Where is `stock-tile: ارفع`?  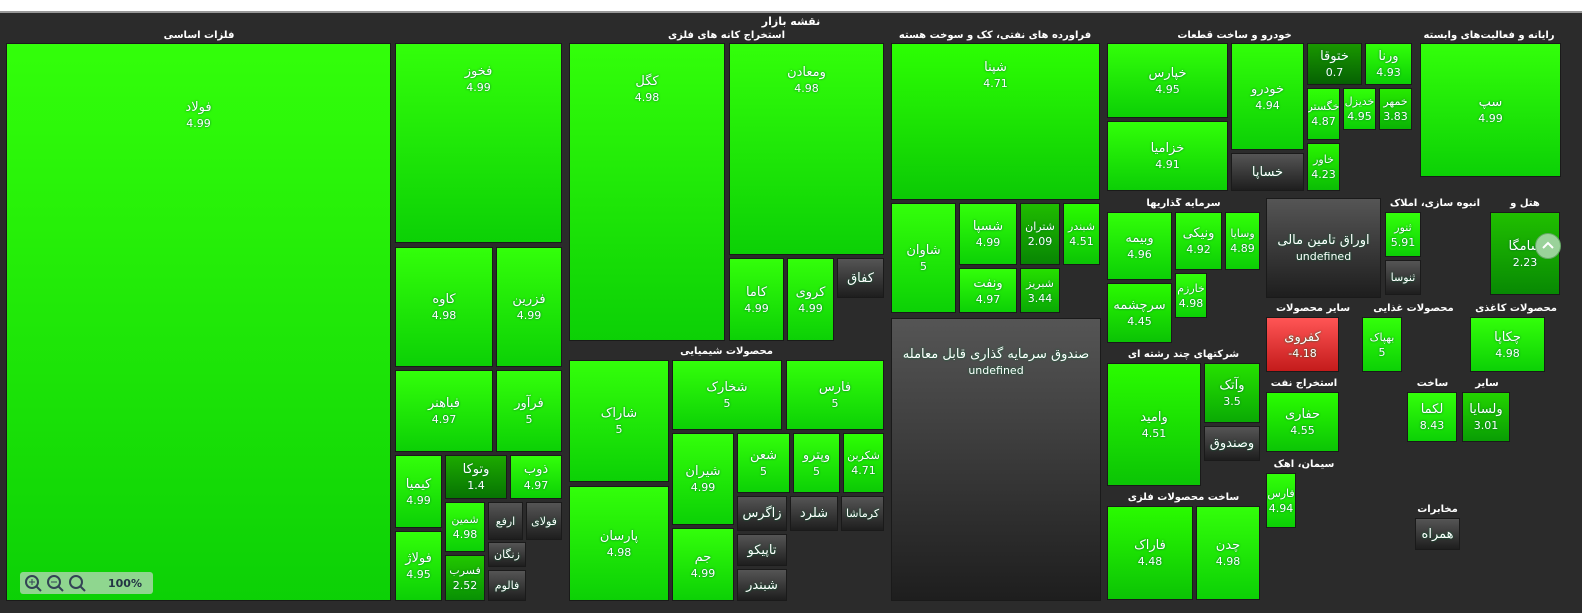 stock-tile: ارفع is located at coordinates (505, 521).